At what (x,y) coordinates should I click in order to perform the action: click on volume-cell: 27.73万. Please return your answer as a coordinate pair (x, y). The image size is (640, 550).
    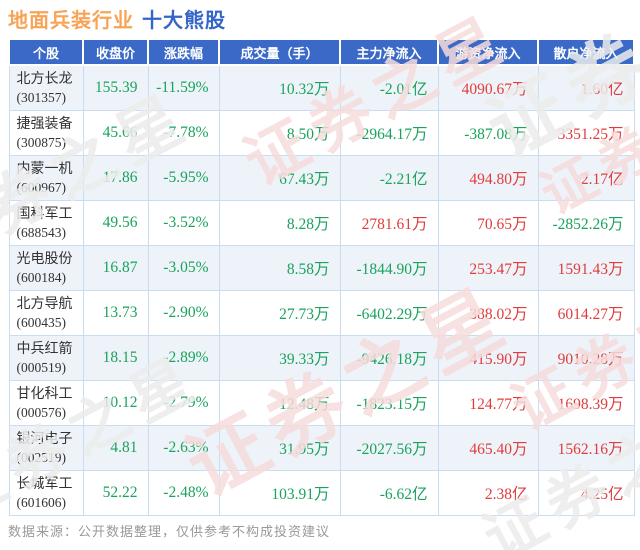
    Looking at the image, I should click on (279, 313).